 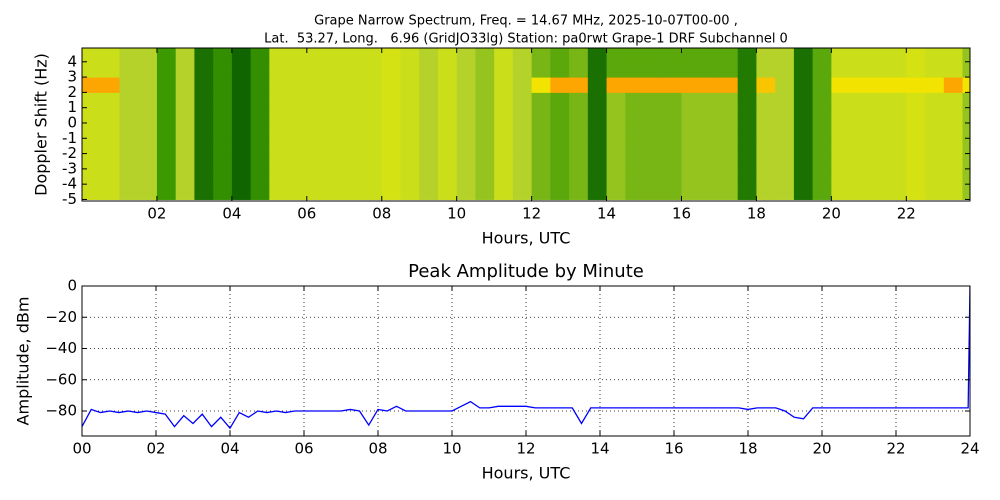 What do you see at coordinates (747, 449) in the screenshot?
I see `x-tick-label: 18` at bounding box center [747, 449].